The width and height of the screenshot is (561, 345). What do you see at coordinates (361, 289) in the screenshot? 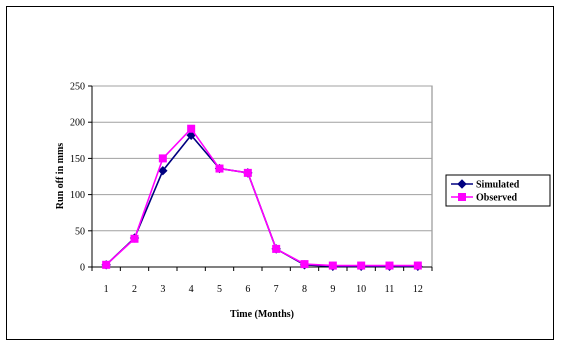
I see `x-tick-label: 10` at bounding box center [361, 289].